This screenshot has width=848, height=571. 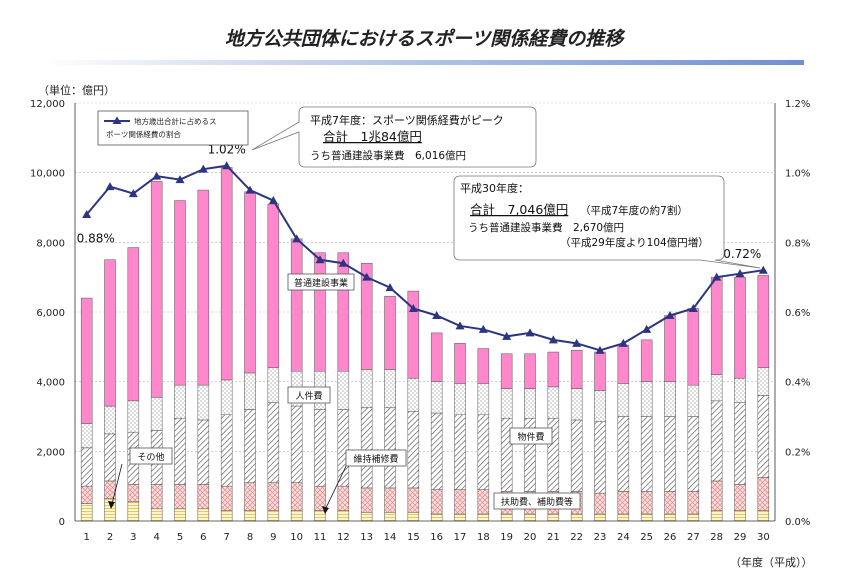 What do you see at coordinates (771, 562) in the screenshot?
I see `x-axis-unit-label: （年度（平成））` at bounding box center [771, 562].